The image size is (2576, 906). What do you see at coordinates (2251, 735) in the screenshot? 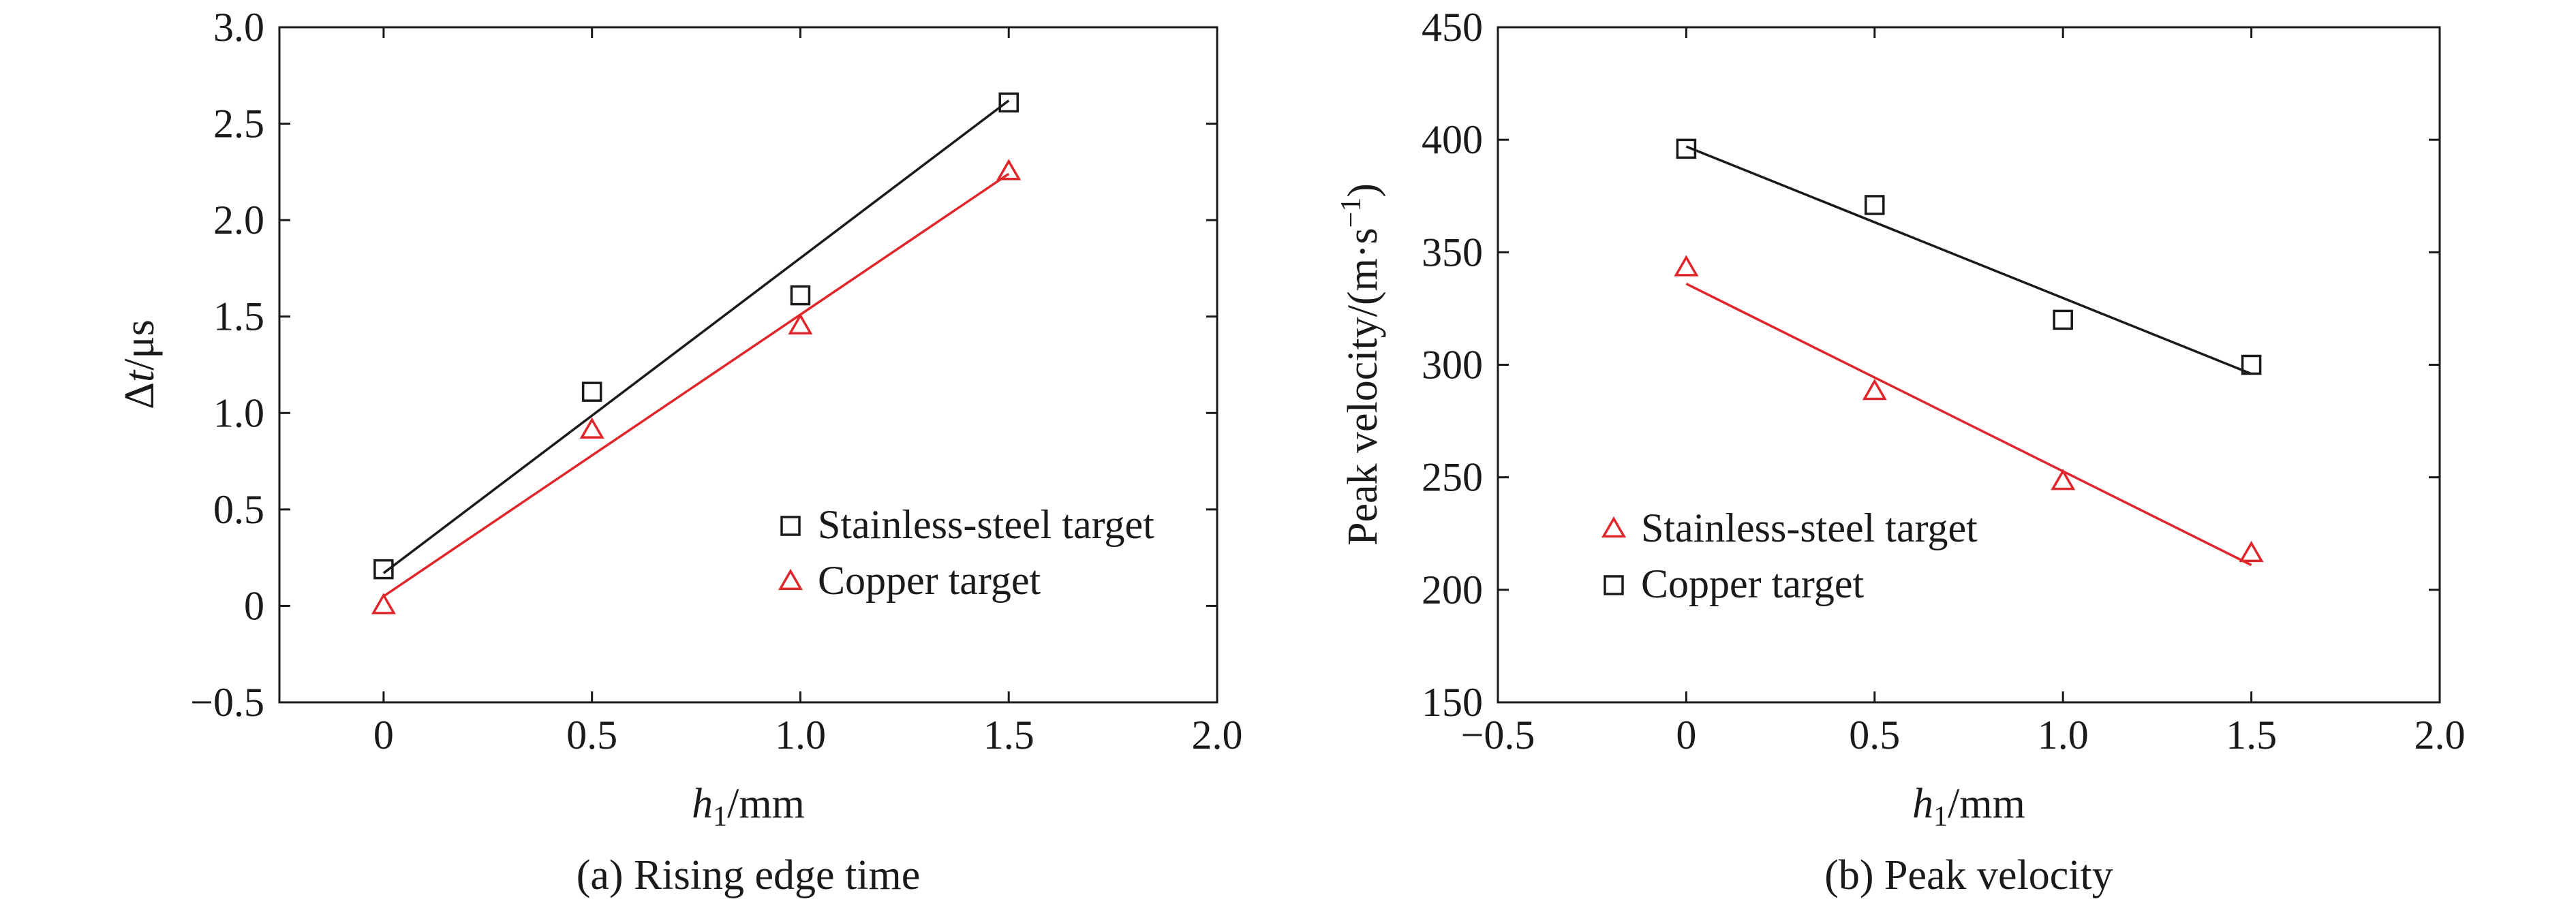
I see `x-tick-label-b: 1.5` at bounding box center [2251, 735].